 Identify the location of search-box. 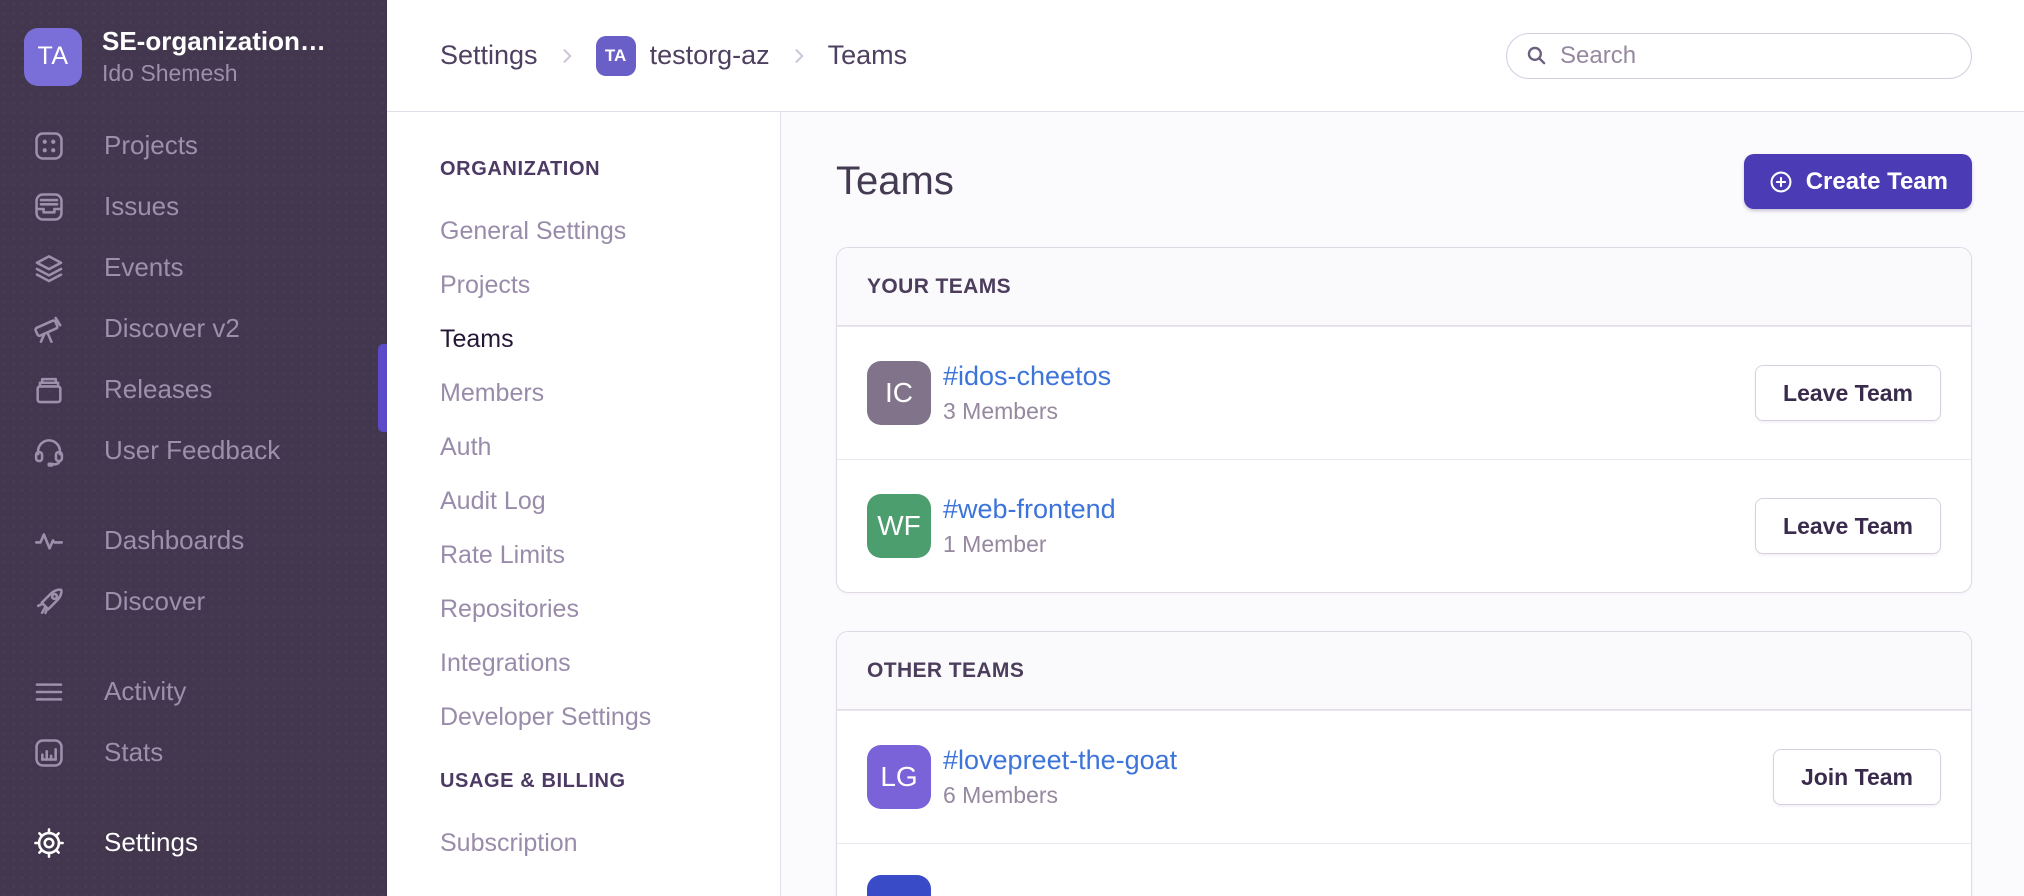
(1739, 55).